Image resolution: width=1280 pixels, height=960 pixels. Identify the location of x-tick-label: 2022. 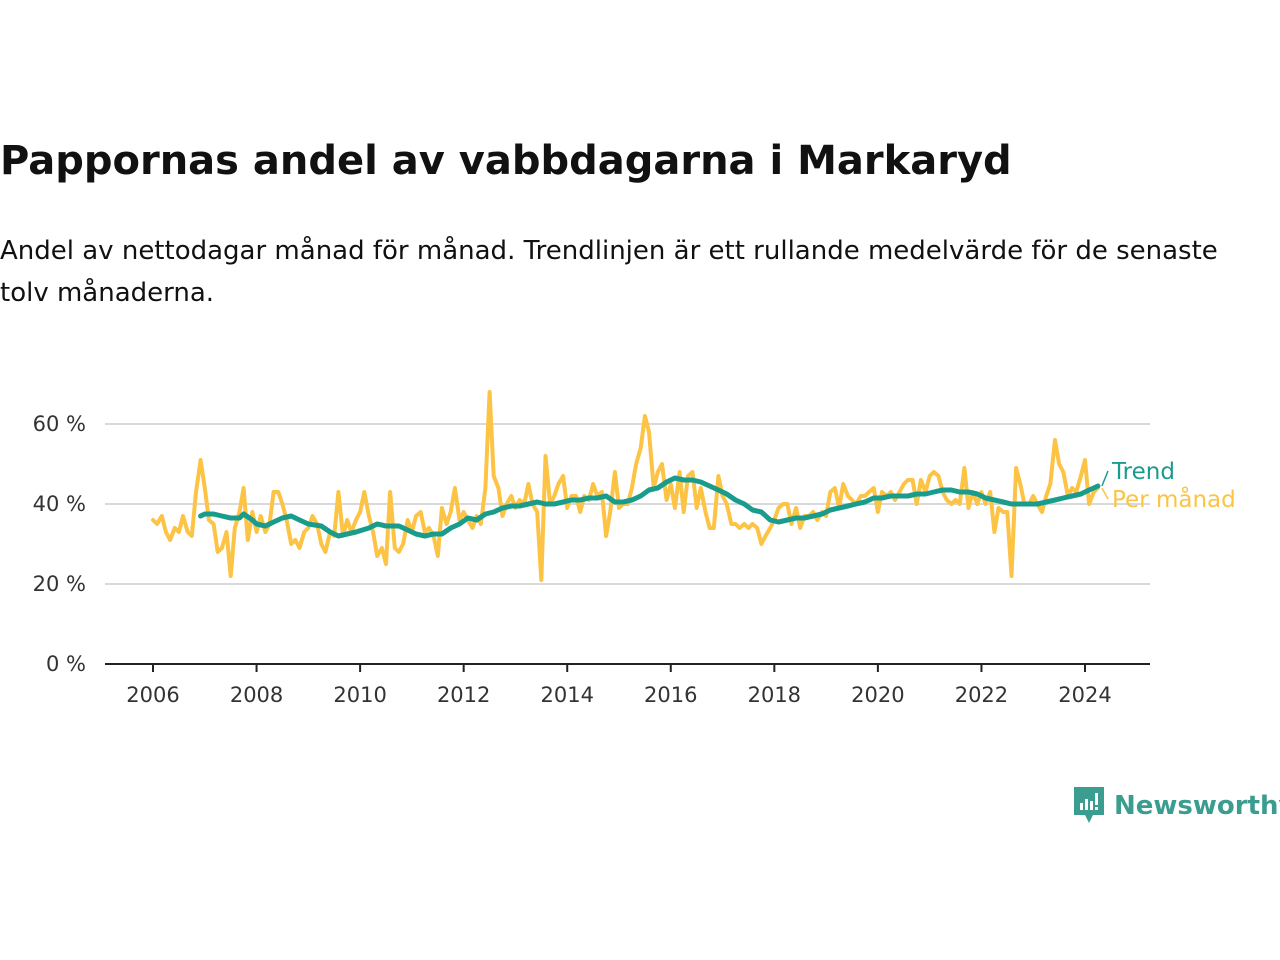
(981, 695).